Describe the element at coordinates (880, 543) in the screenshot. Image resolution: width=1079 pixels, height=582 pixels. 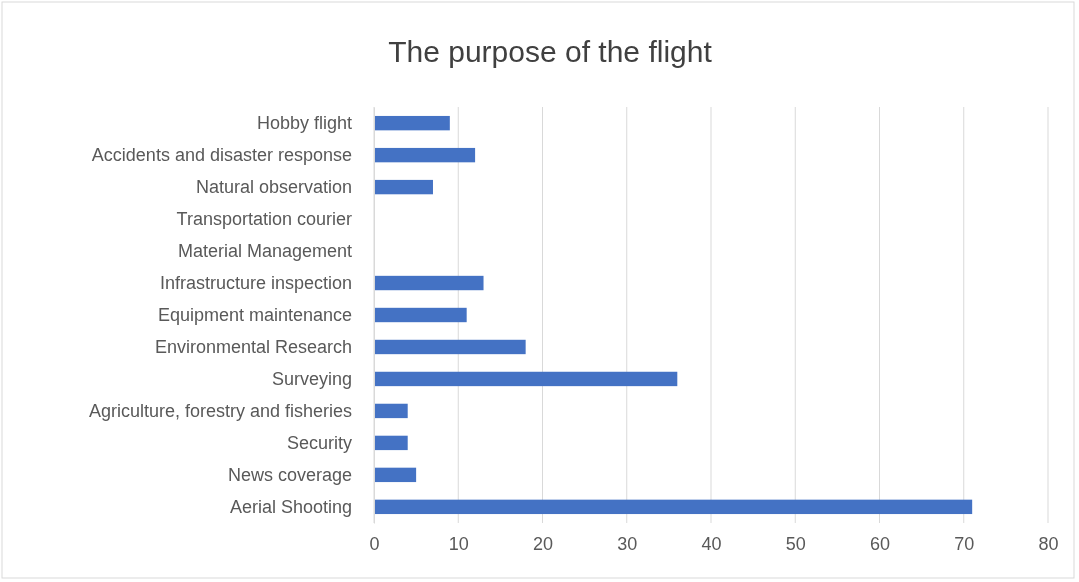
I see `x-tick-label: 60` at that location.